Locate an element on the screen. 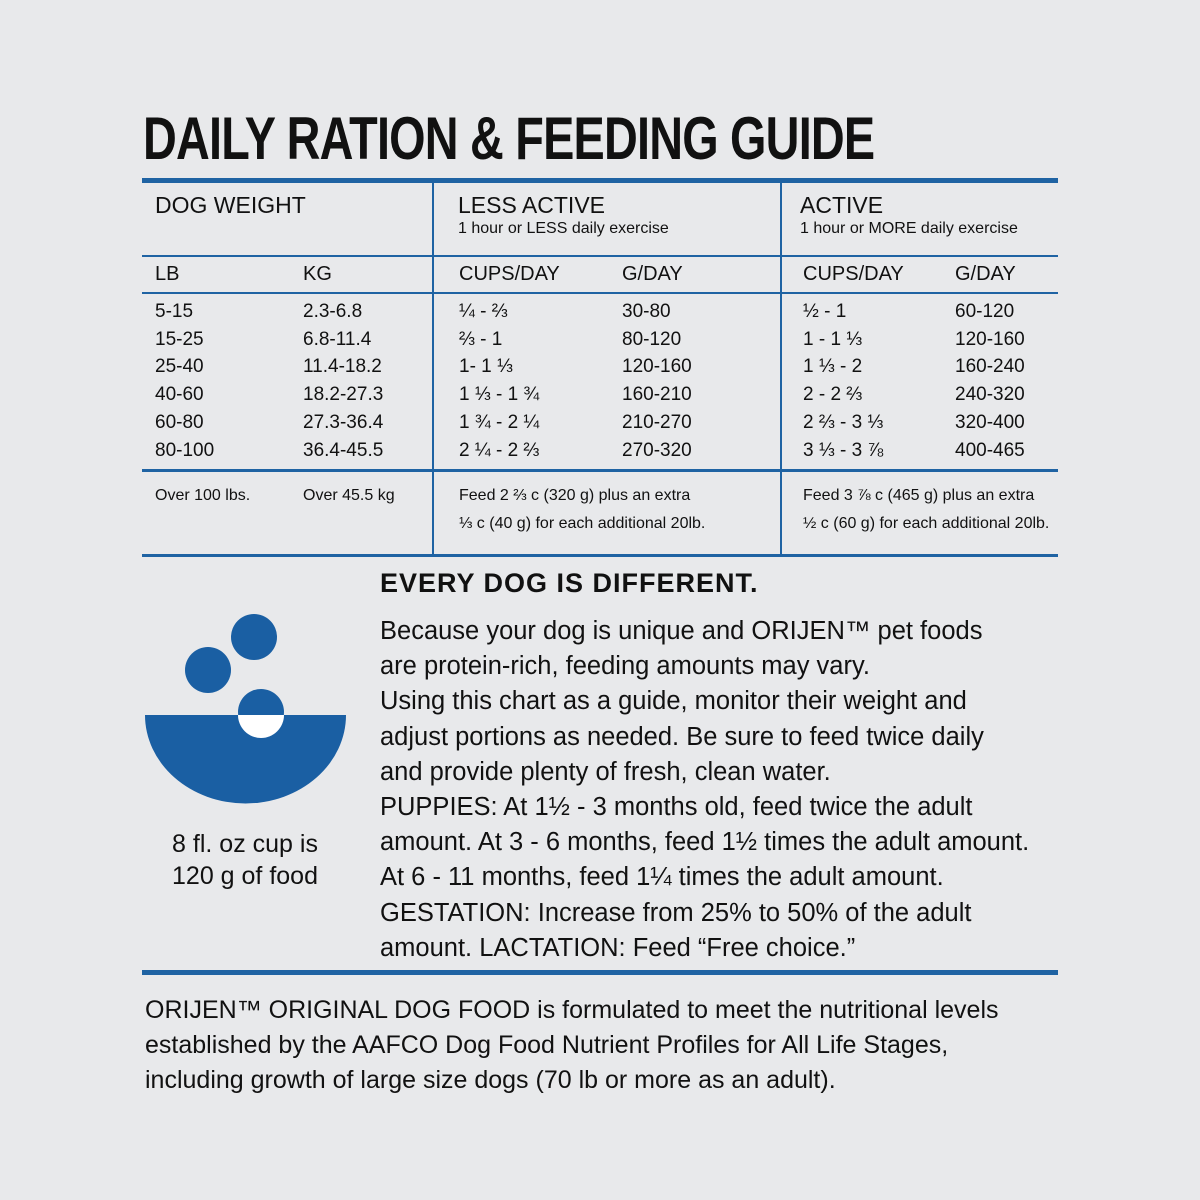 Image resolution: width=1200 pixels, height=1200 pixels. table-cell: 1 ⅓ - 2 is located at coordinates (833, 367).